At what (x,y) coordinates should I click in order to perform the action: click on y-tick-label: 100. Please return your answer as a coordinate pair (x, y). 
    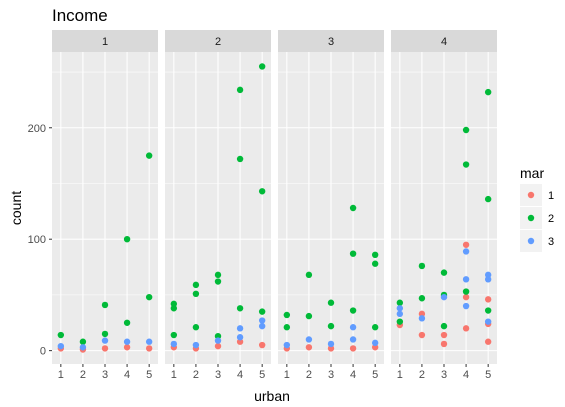
    Looking at the image, I should click on (37, 240).